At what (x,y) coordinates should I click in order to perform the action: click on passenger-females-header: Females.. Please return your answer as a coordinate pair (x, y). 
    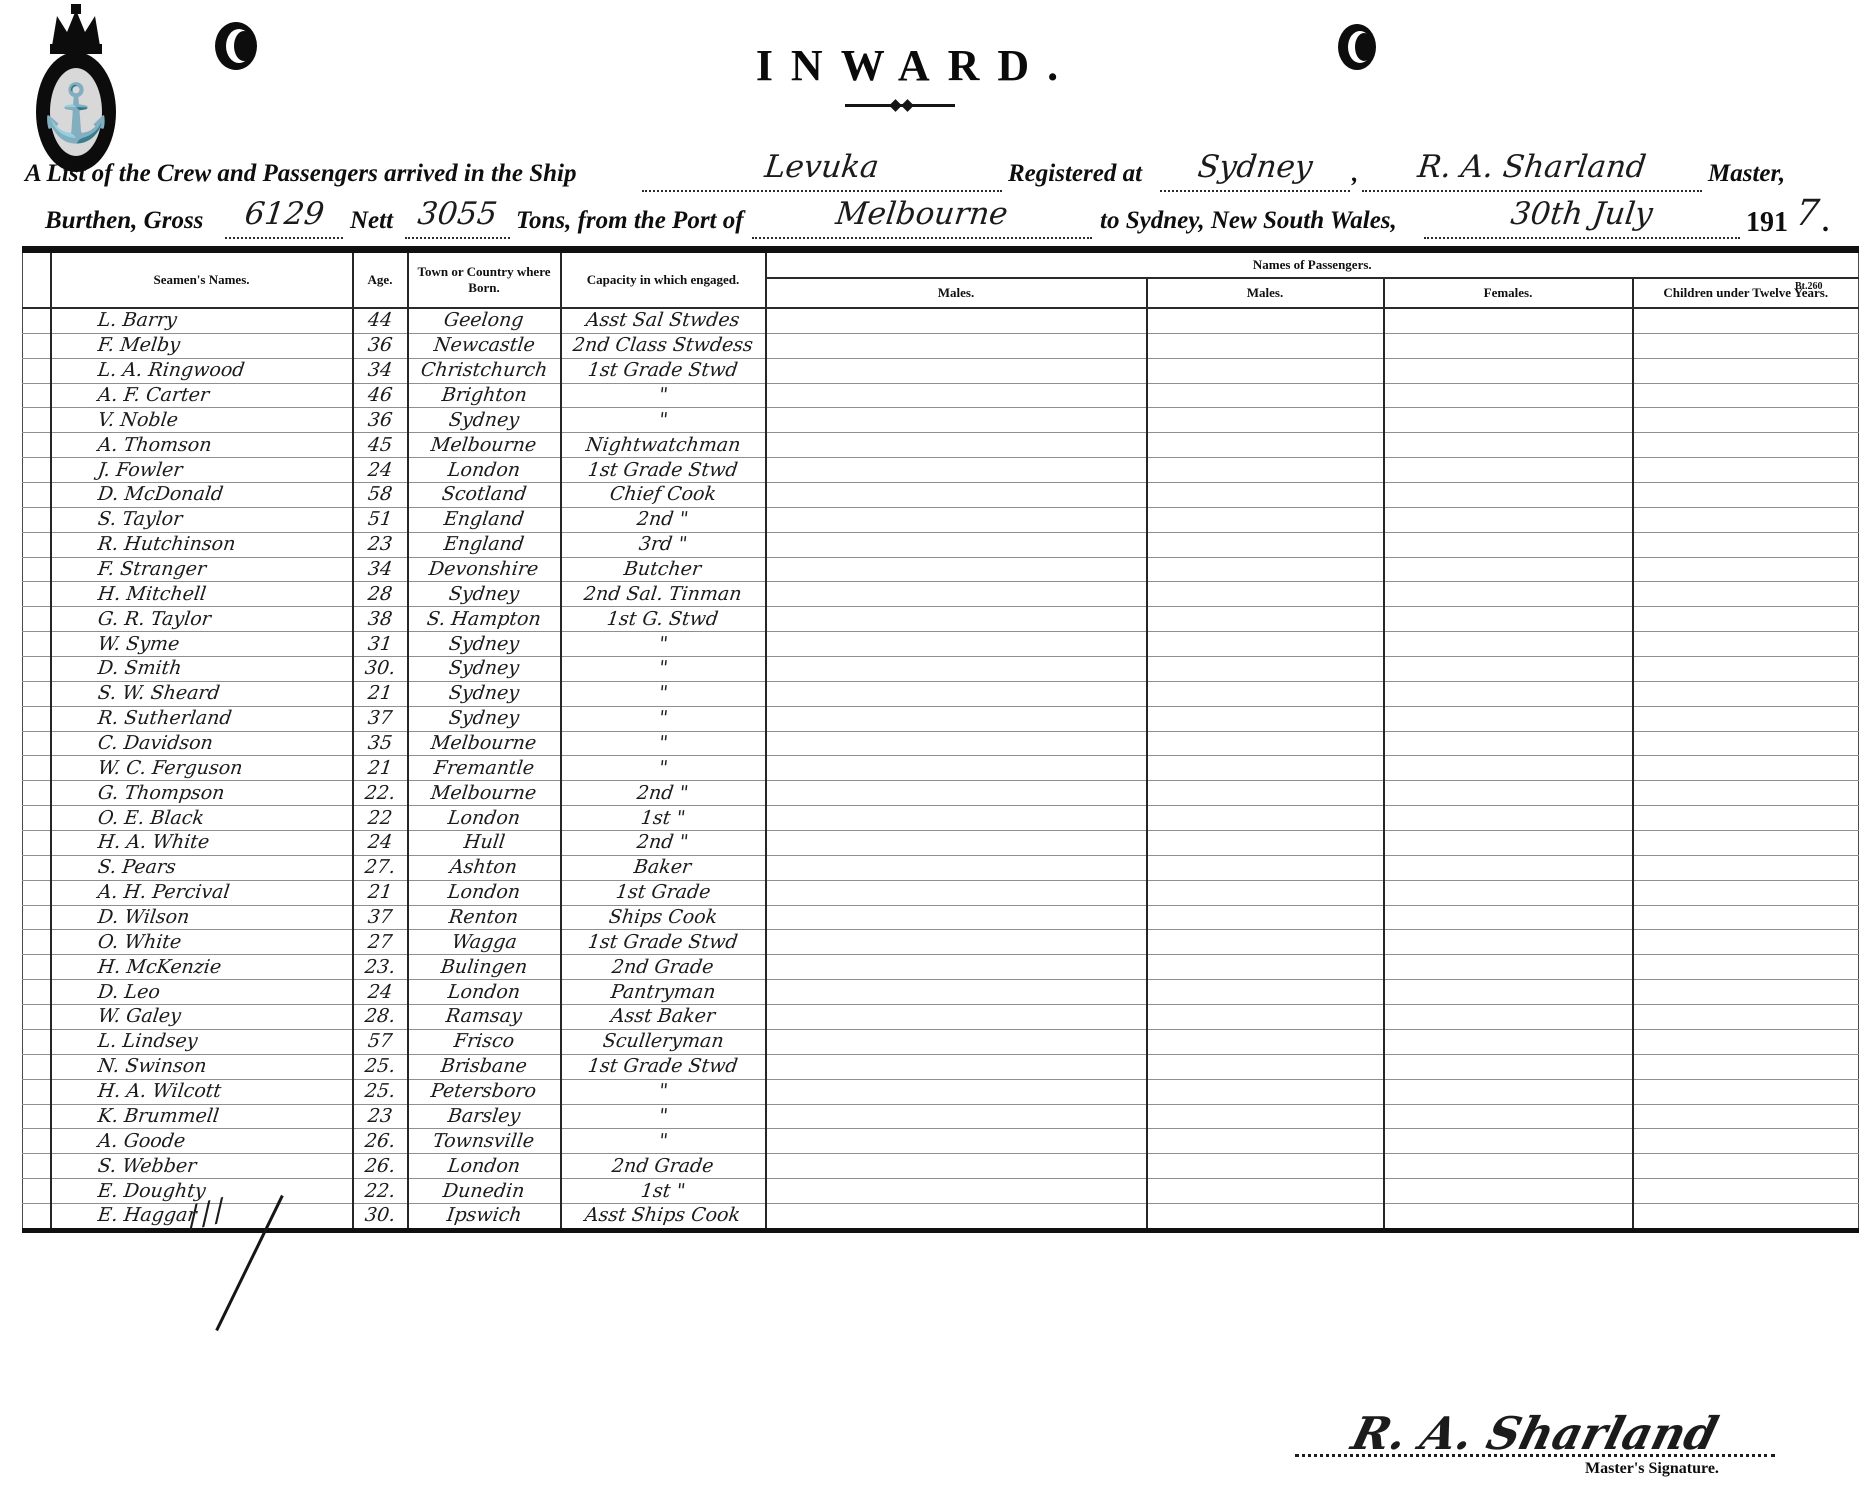
    Looking at the image, I should click on (1507, 293).